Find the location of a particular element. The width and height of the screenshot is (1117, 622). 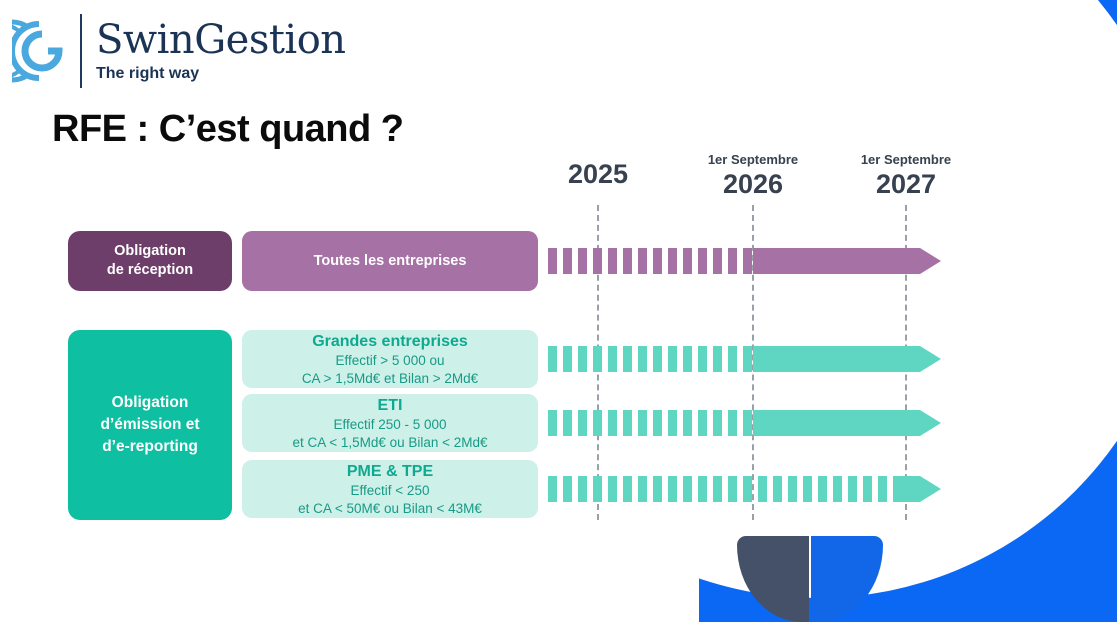

milestone-2026: 1er Septembre 2026 is located at coordinates (753, 176).